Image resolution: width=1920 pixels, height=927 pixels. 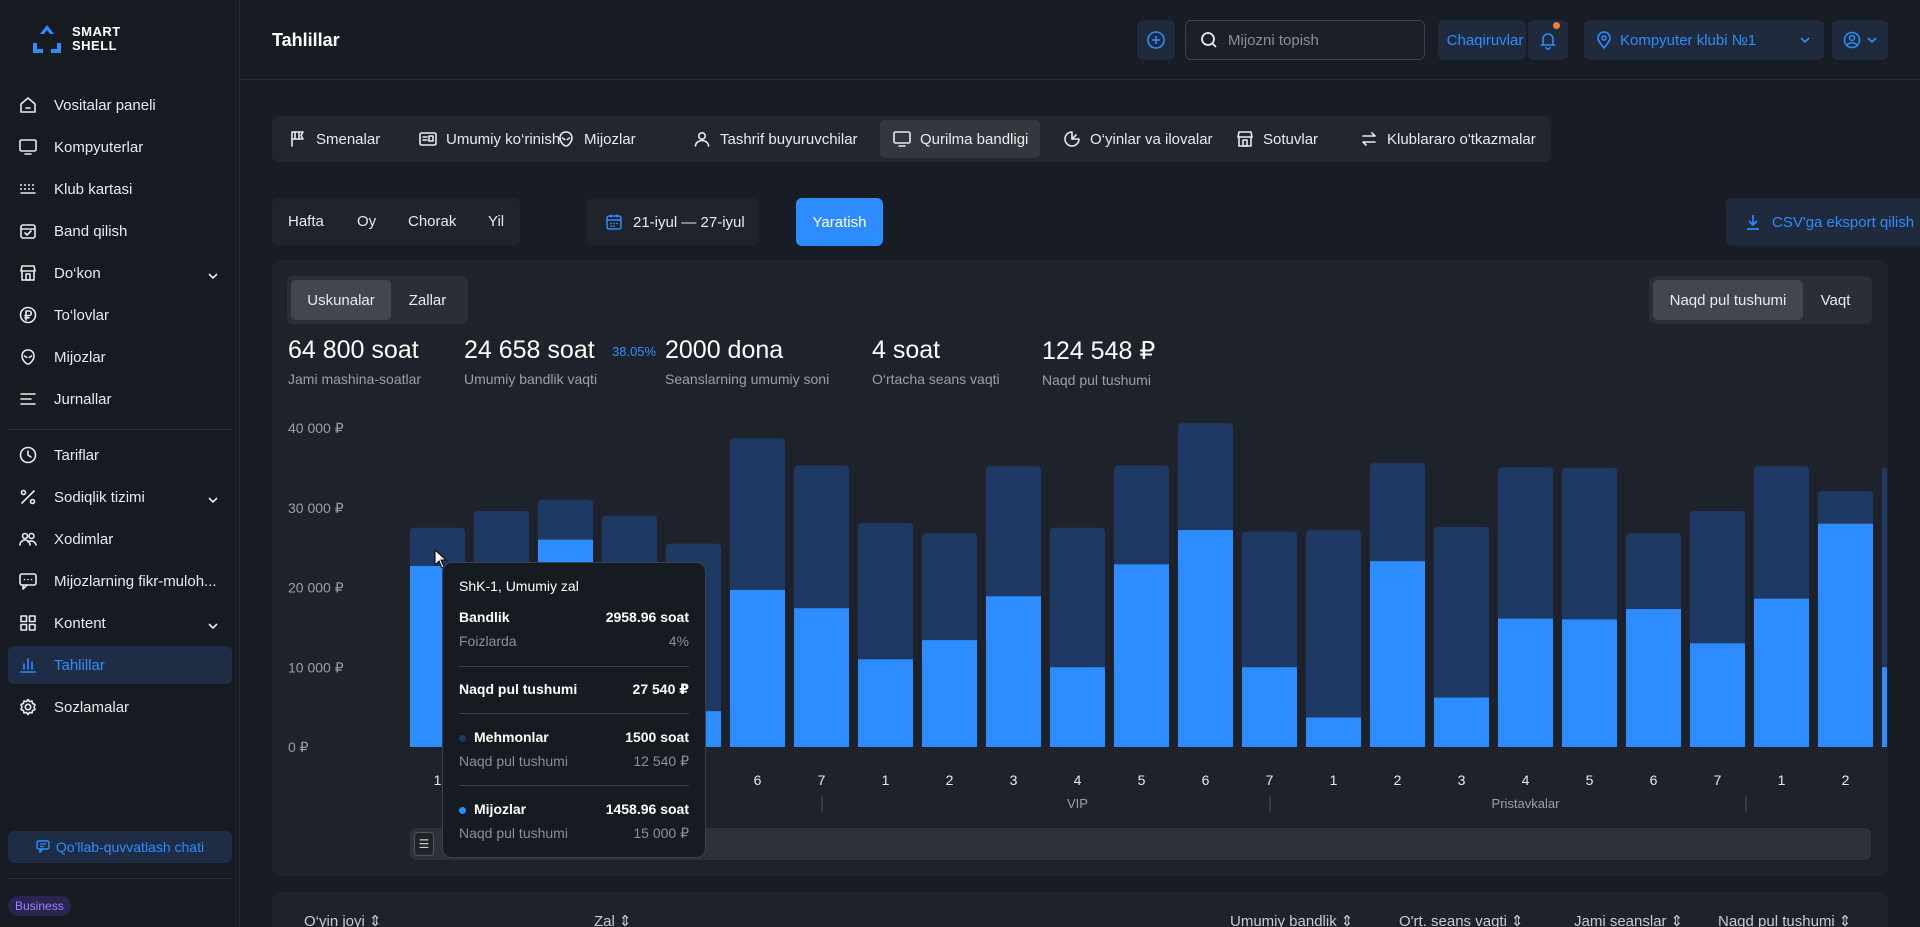 I want to click on notifications-button, so click(x=1548, y=40).